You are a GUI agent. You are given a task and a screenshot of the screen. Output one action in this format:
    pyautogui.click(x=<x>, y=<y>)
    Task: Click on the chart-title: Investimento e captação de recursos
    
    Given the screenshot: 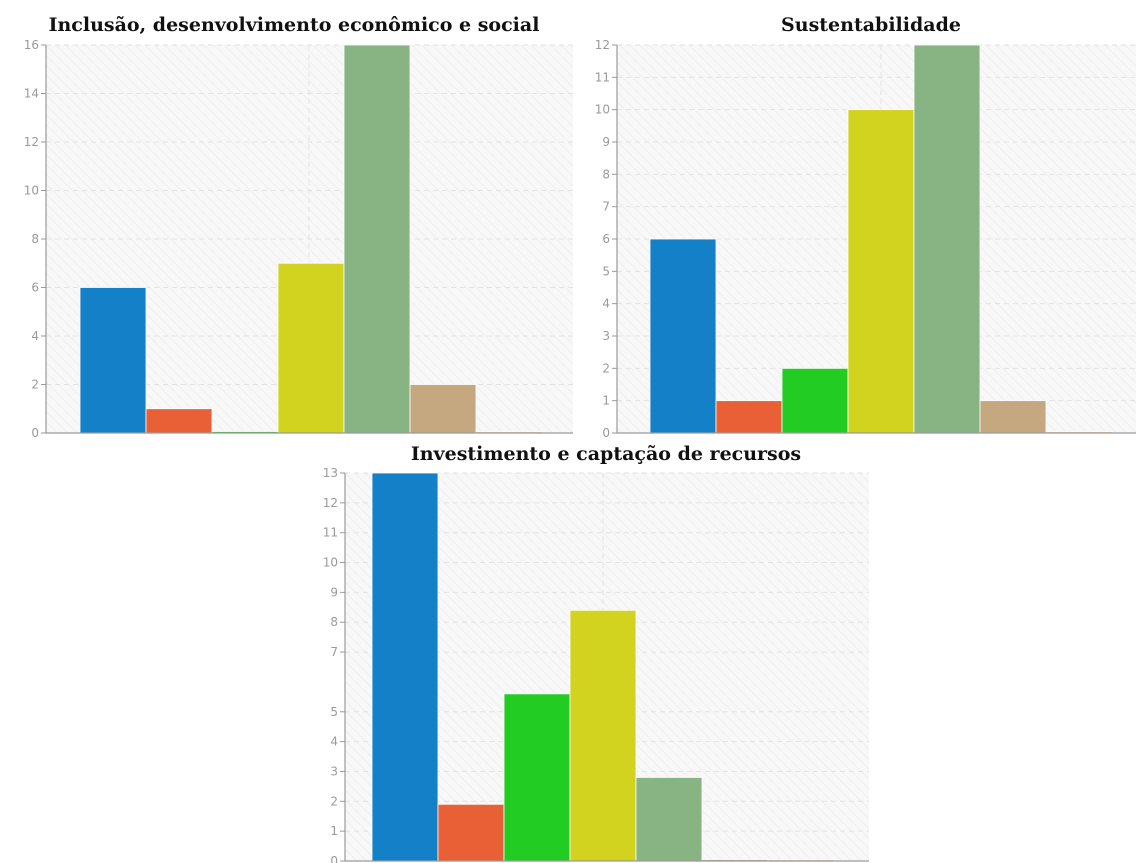 What is the action you would take?
    pyautogui.click(x=606, y=454)
    